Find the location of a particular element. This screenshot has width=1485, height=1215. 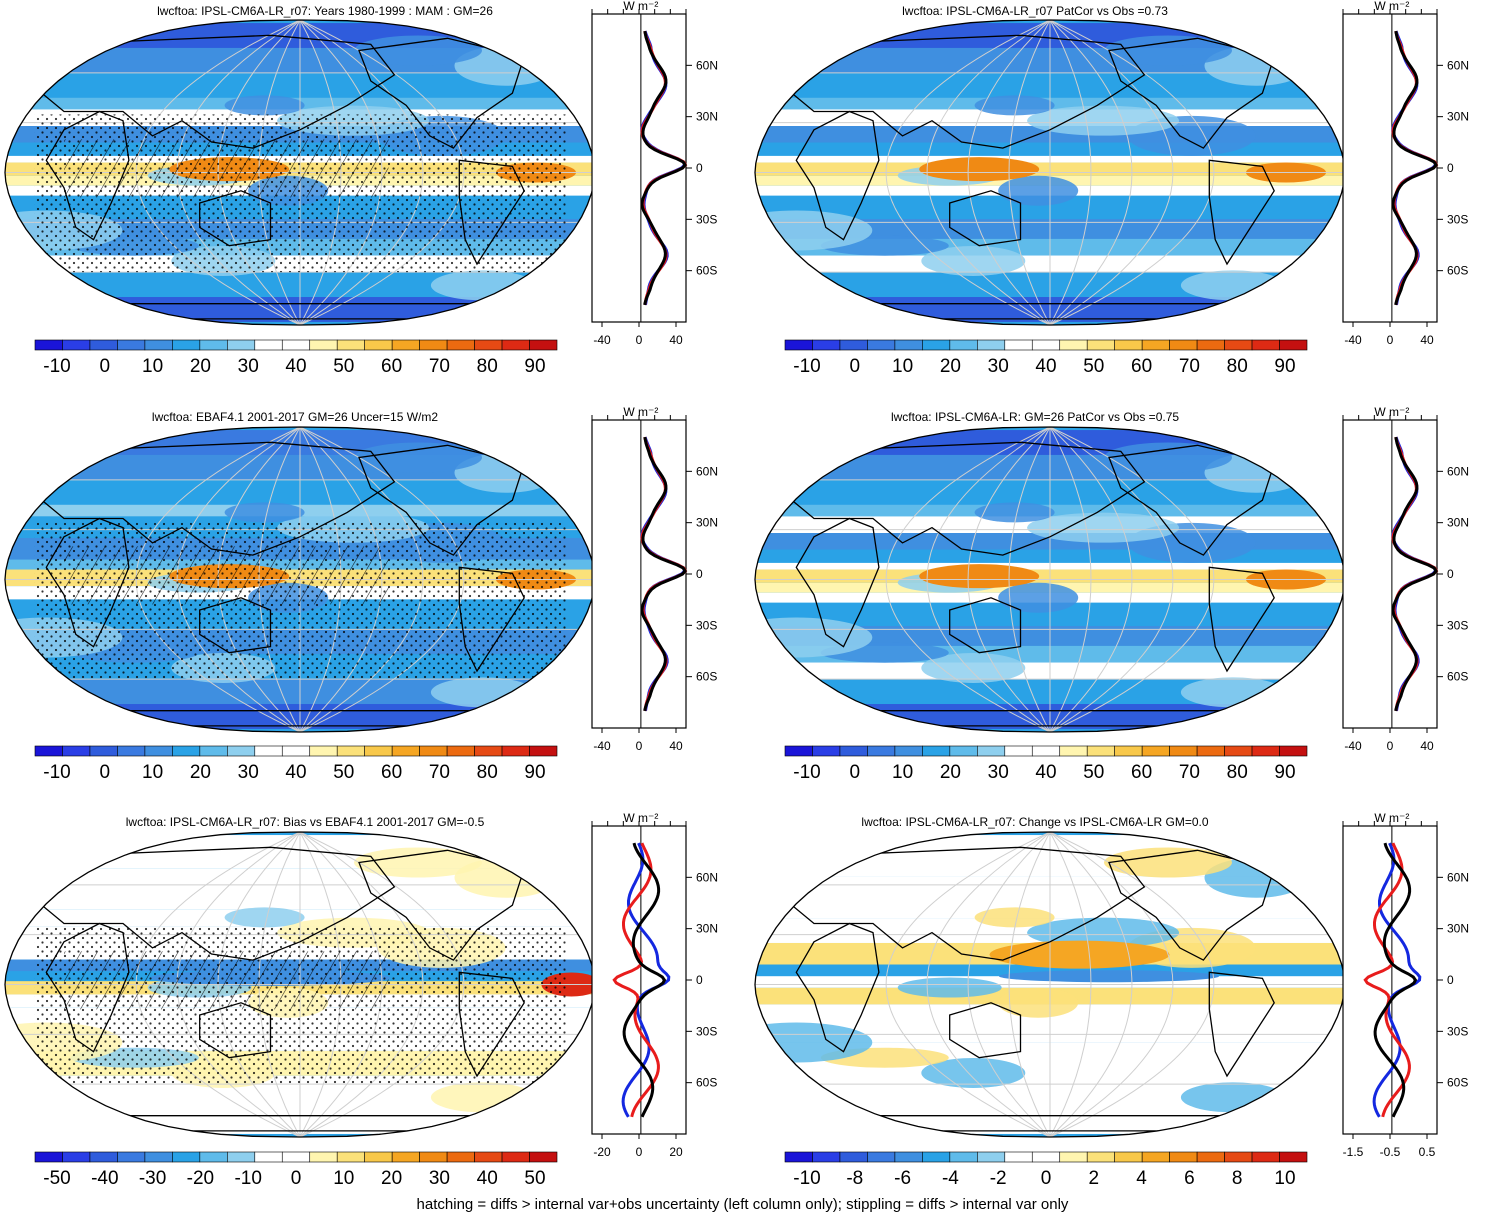

colorbar-label: 6 is located at coordinates (1189, 1178).